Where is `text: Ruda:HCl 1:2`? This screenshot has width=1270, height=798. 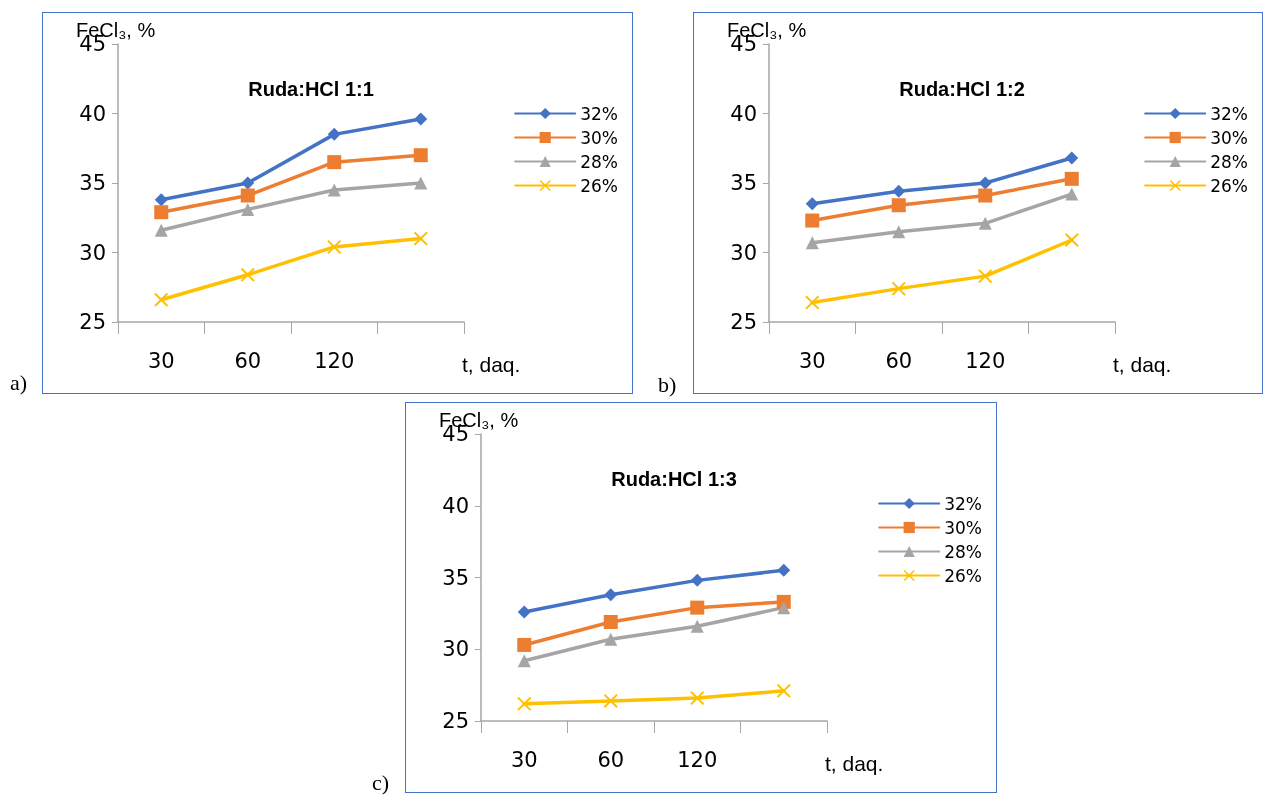 text: Ruda:HCl 1:2 is located at coordinates (962, 89).